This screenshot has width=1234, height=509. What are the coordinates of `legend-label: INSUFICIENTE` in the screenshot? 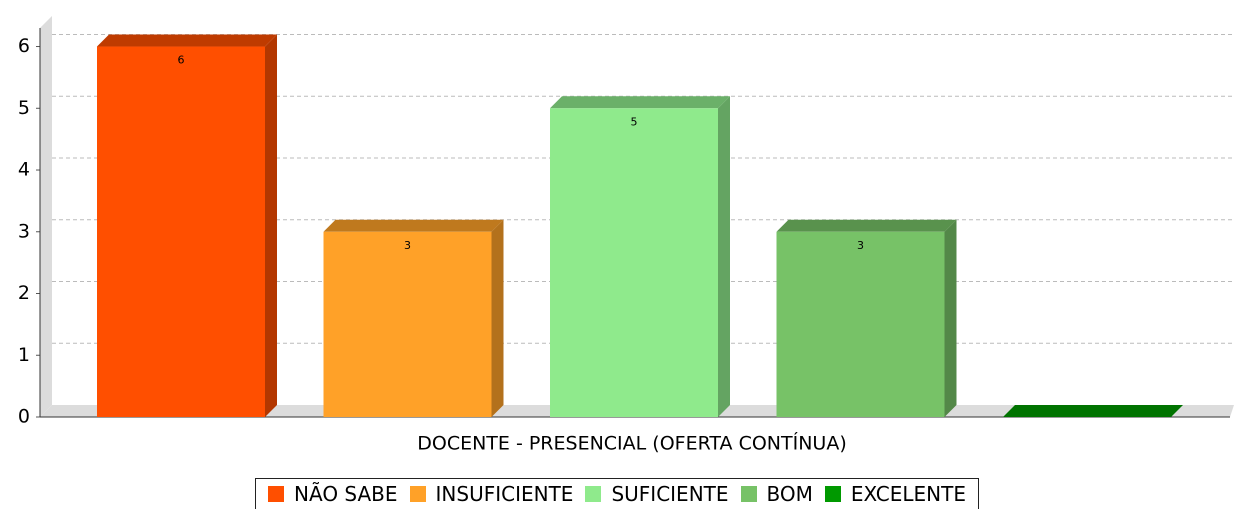 It's located at (504, 494).